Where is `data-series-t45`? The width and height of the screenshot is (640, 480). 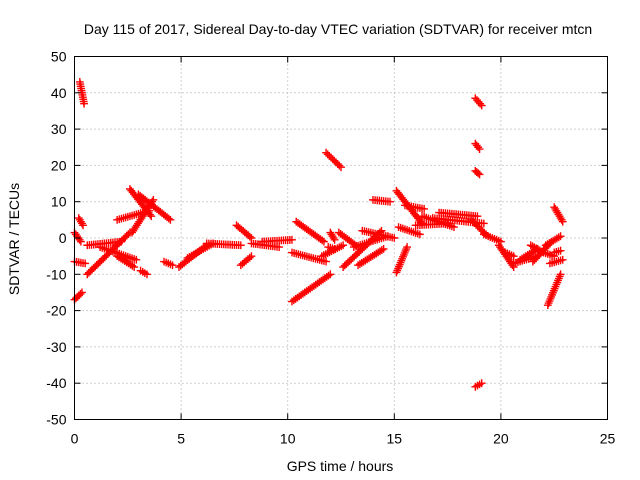
data-series-t45 is located at coordinates (478, 102).